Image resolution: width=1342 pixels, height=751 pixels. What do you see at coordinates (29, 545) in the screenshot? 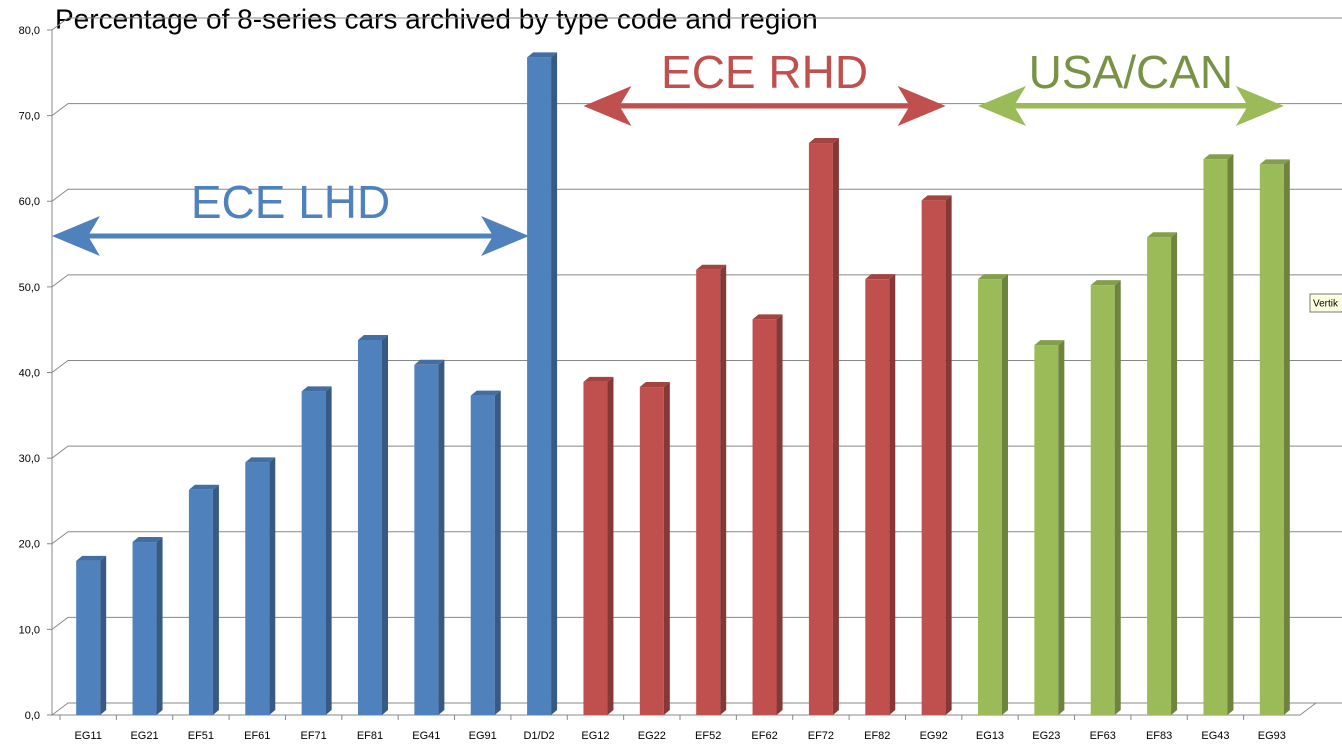
I see `y-tick-label: 20,0` at bounding box center [29, 545].